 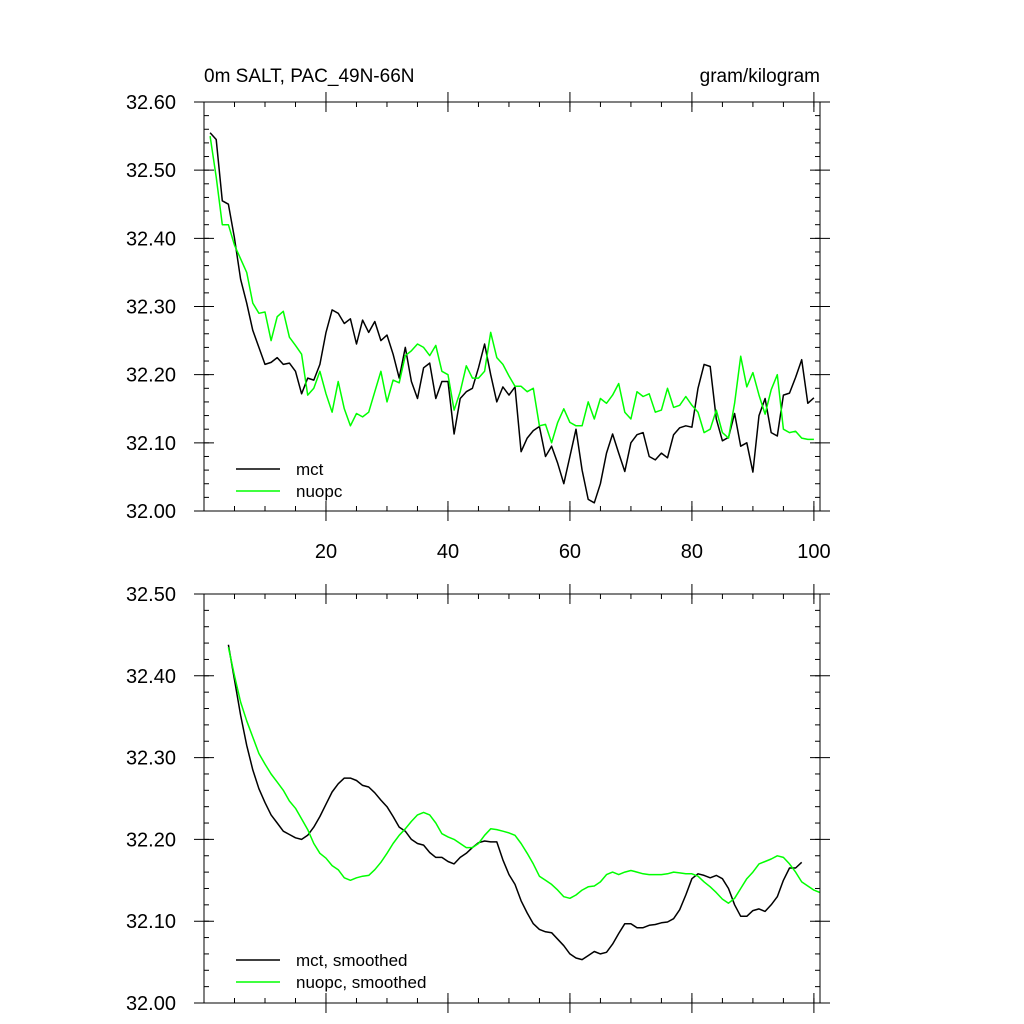 I want to click on chart-title: 0m SALT, PAC_49N-66N, so click(x=309, y=76).